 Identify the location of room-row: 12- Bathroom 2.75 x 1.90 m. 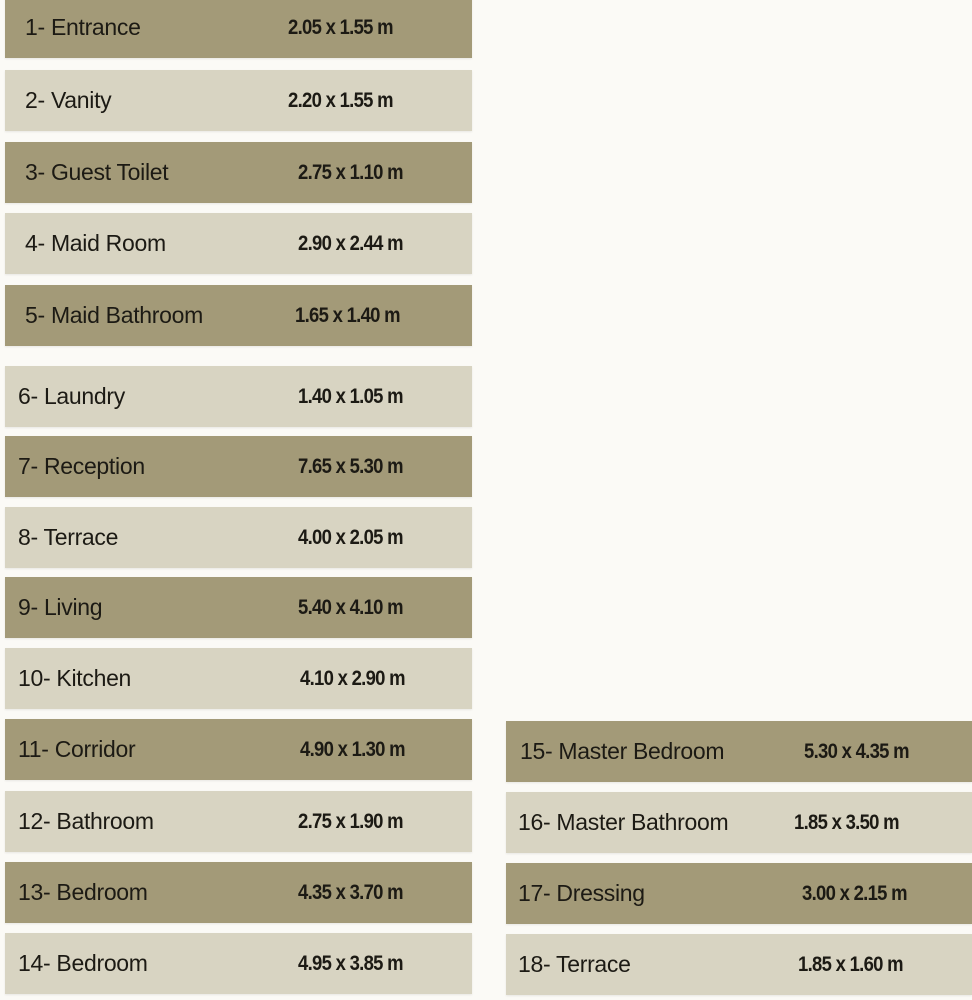
(238, 821).